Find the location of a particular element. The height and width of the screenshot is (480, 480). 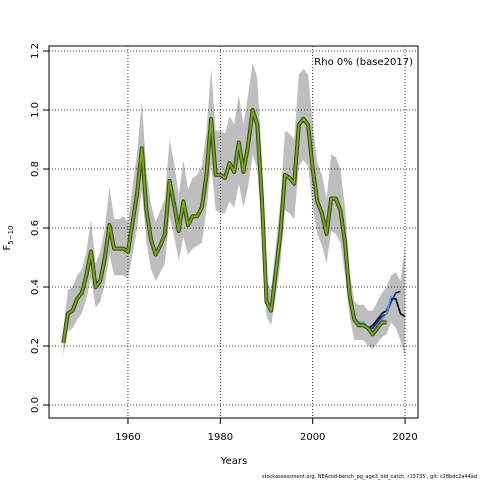

y-axis-label: F5−10 is located at coordinates (8, 238).